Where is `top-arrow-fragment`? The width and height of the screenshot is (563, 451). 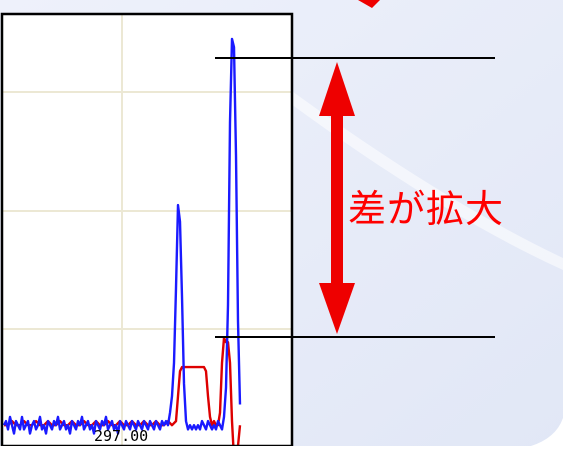 top-arrow-fragment is located at coordinates (369, 4).